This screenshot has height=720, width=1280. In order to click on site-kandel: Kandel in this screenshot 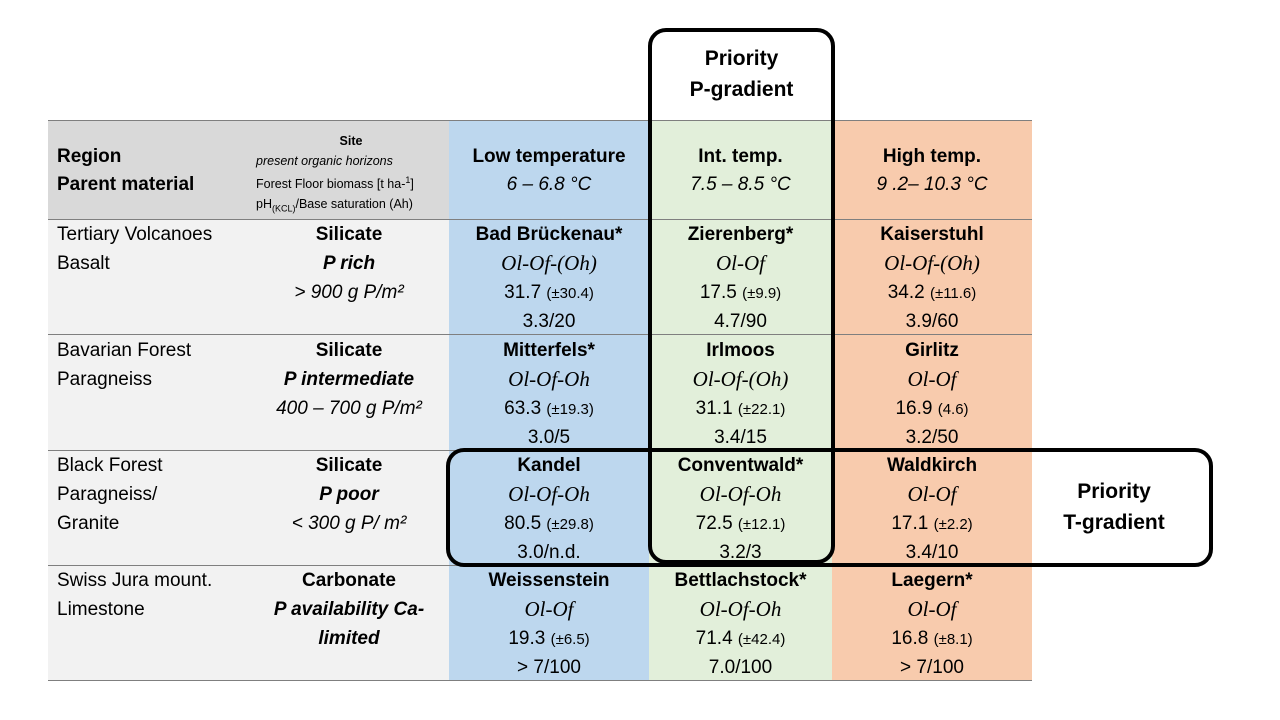, I will do `click(549, 465)`.